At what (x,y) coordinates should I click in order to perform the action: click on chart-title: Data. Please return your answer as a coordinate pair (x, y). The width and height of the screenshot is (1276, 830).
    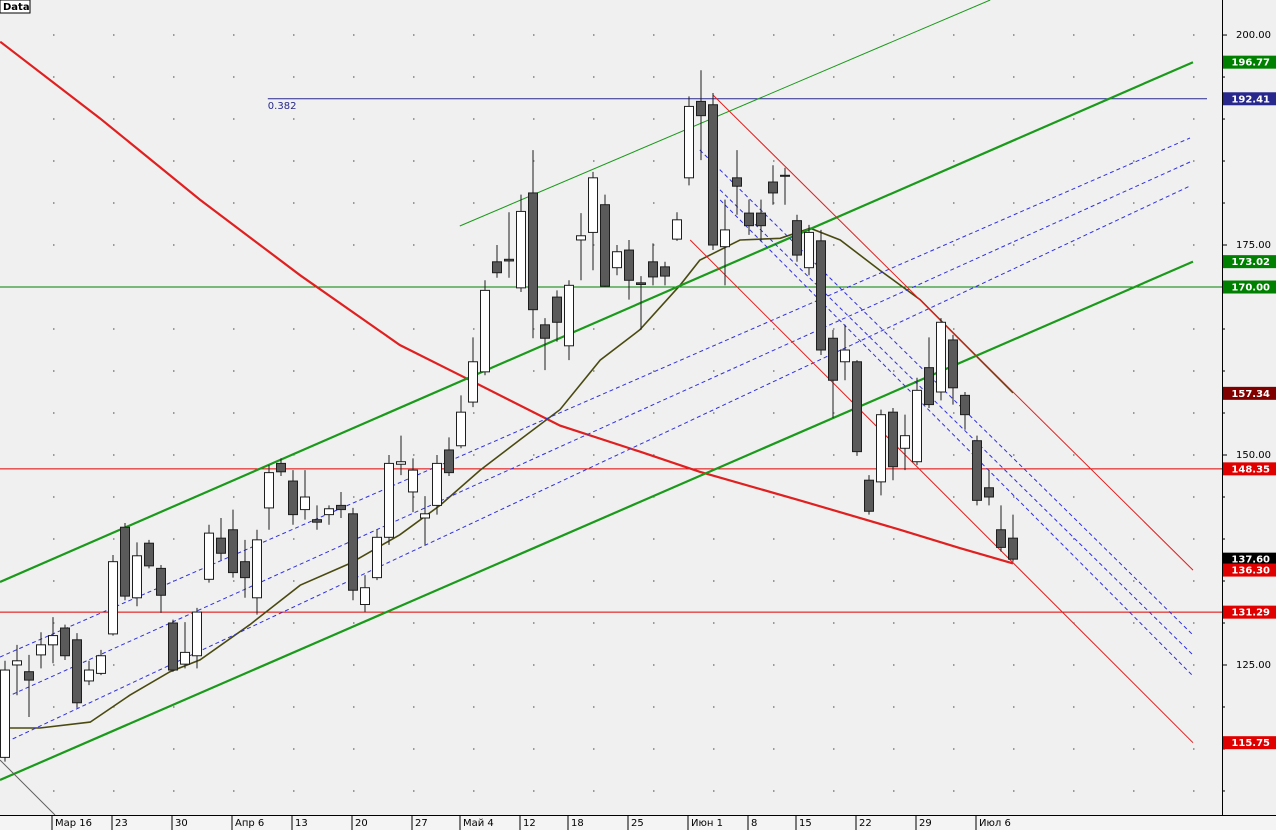
    Looking at the image, I should click on (16, 7).